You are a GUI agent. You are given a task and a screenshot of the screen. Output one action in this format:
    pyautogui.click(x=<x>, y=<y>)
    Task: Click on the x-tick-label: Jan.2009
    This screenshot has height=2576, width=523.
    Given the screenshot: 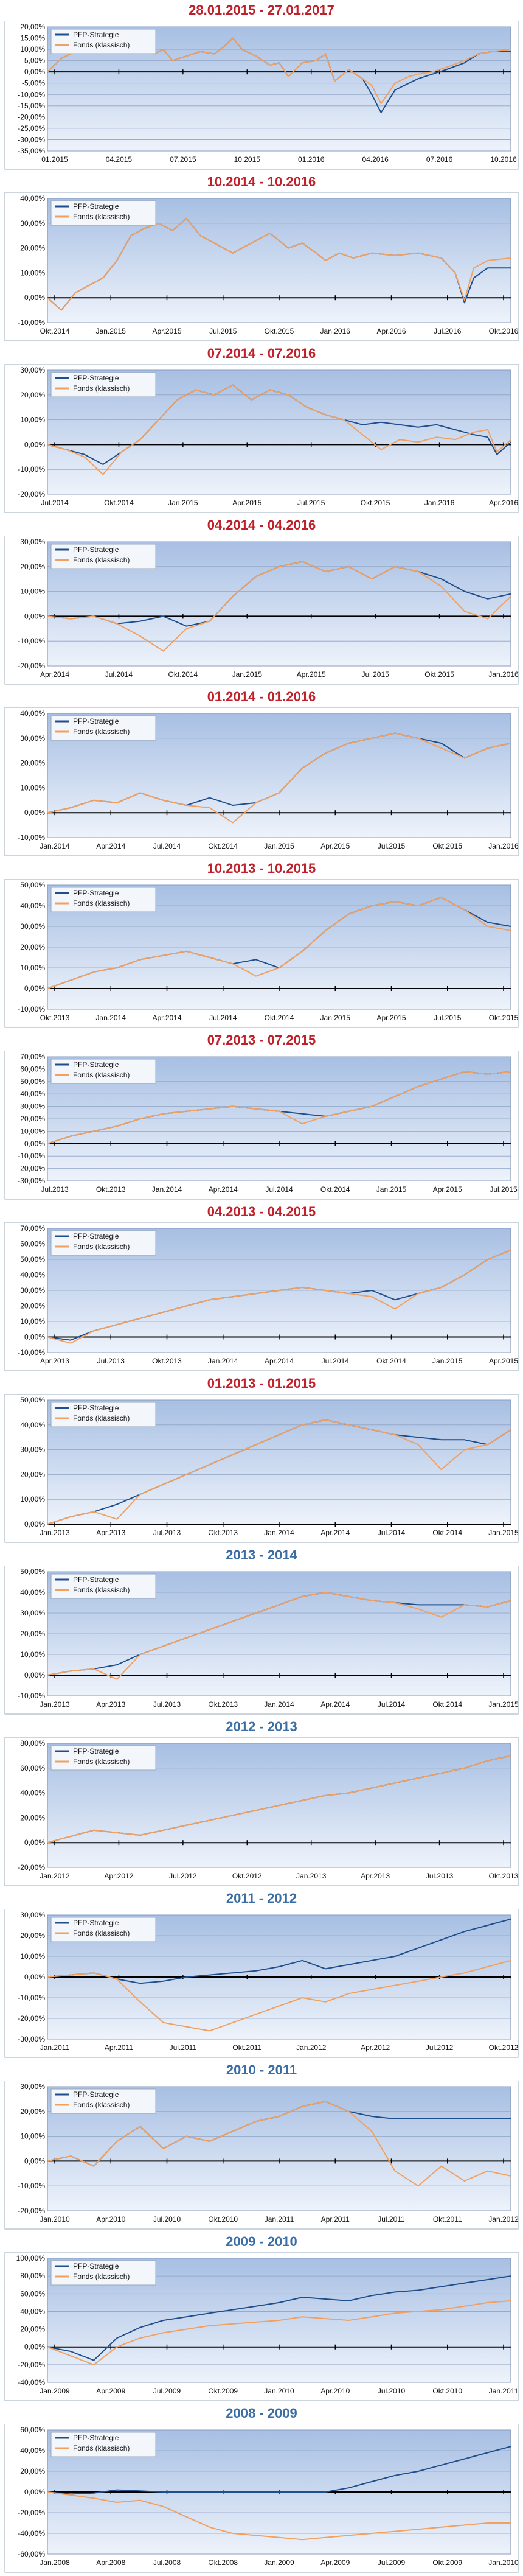 What is the action you would take?
    pyautogui.click(x=279, y=2562)
    